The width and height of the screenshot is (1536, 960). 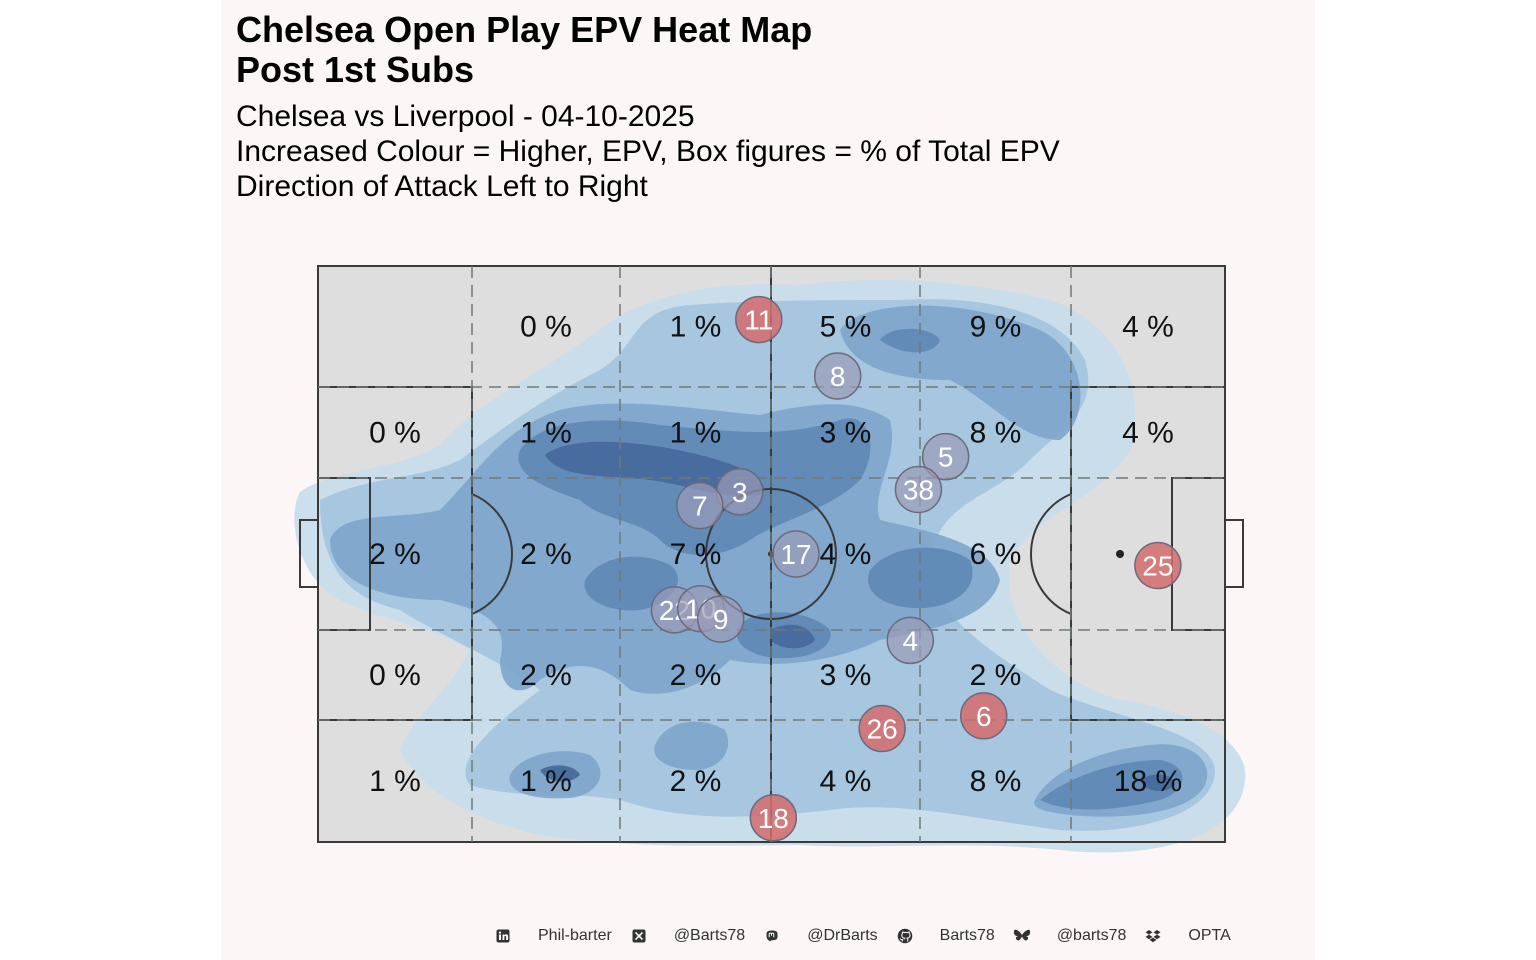 What do you see at coordinates (996, 781) in the screenshot?
I see `zone-label-r5-c5: 8 %` at bounding box center [996, 781].